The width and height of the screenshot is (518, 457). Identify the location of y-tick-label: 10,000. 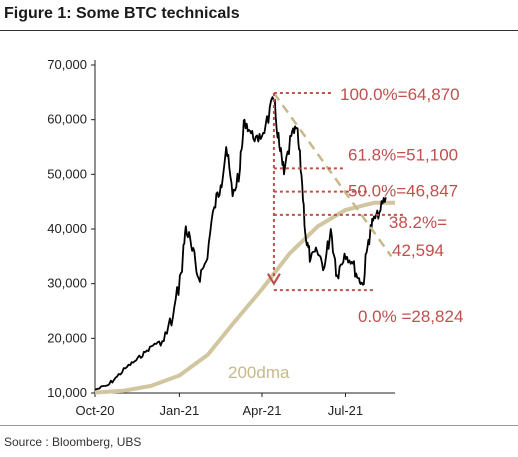
(67, 392).